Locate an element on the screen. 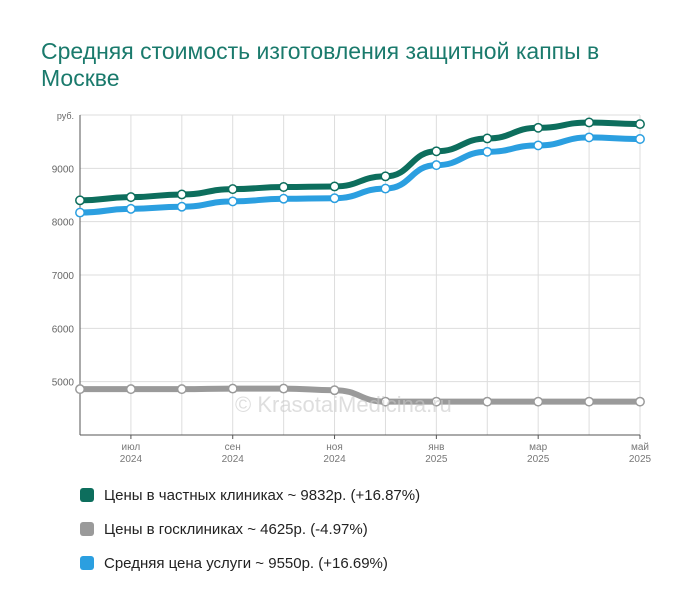  y-tick-label: 8000 is located at coordinates (63, 223).